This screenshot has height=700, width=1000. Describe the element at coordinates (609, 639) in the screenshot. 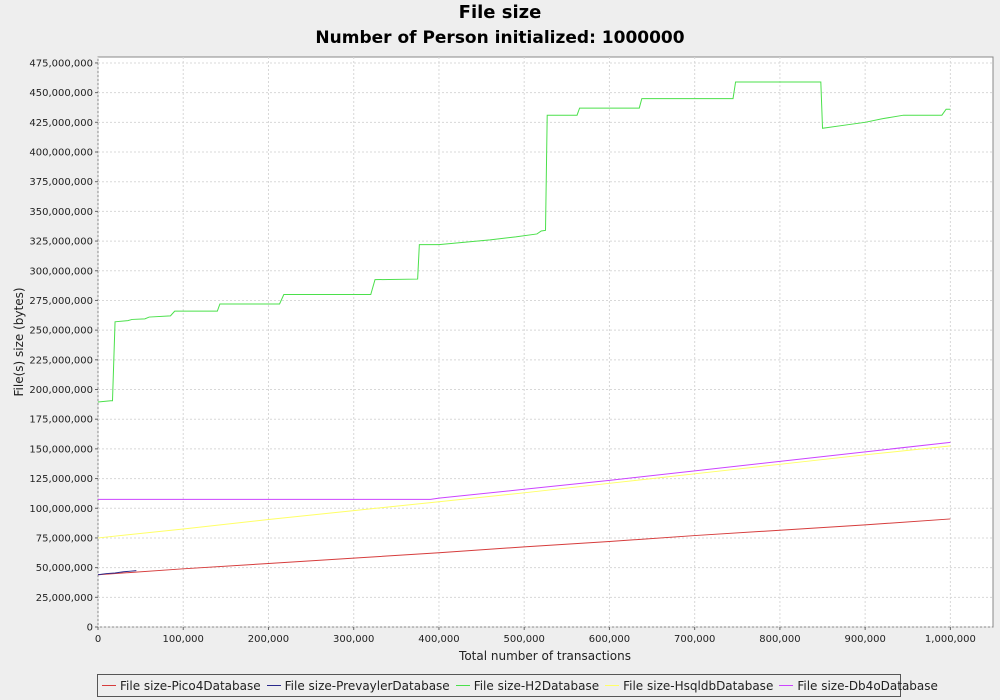

I see `x-tick-label: 600,000` at that location.